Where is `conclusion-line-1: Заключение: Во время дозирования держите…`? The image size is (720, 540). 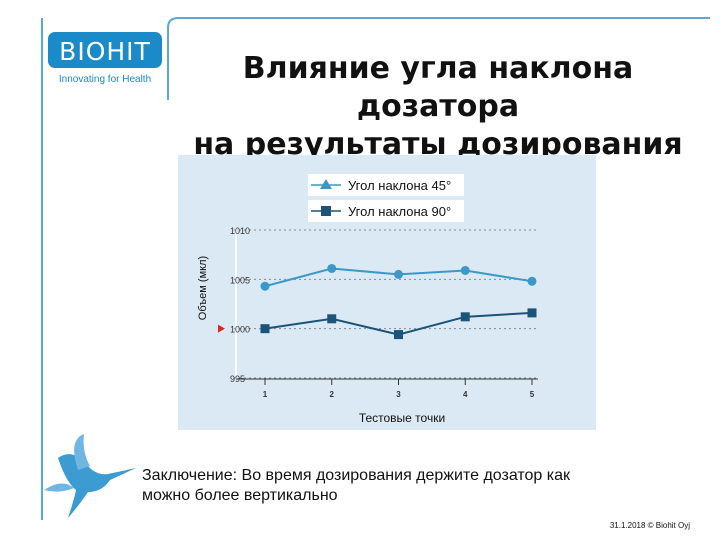 conclusion-line-1: Заключение: Во время дозирования держите… is located at coordinates (356, 475).